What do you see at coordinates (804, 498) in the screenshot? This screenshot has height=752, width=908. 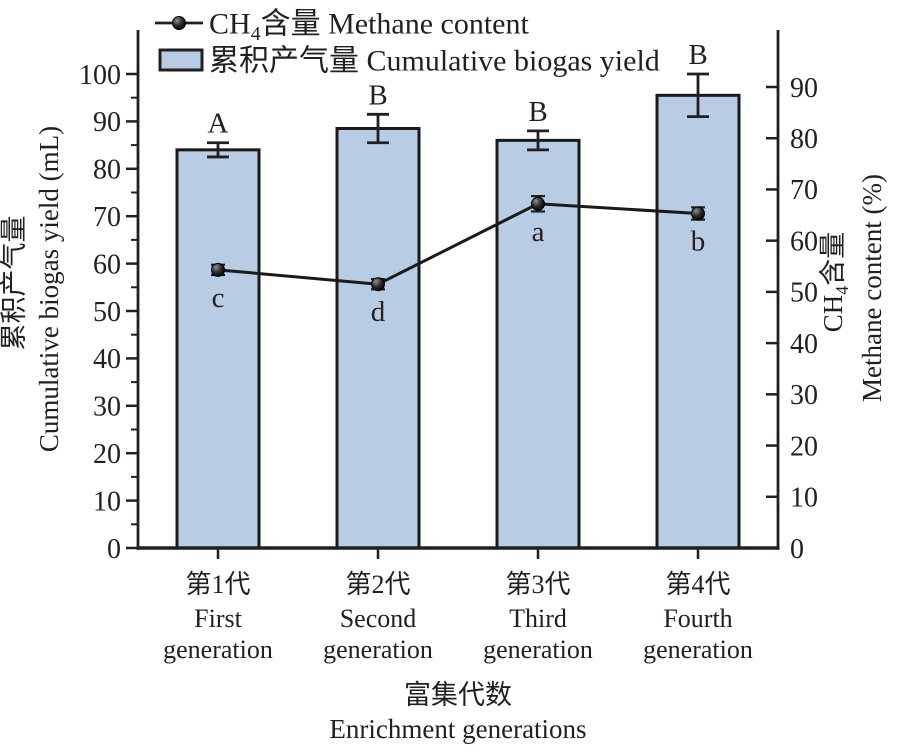 I see `right-tick-label: 10` at bounding box center [804, 498].